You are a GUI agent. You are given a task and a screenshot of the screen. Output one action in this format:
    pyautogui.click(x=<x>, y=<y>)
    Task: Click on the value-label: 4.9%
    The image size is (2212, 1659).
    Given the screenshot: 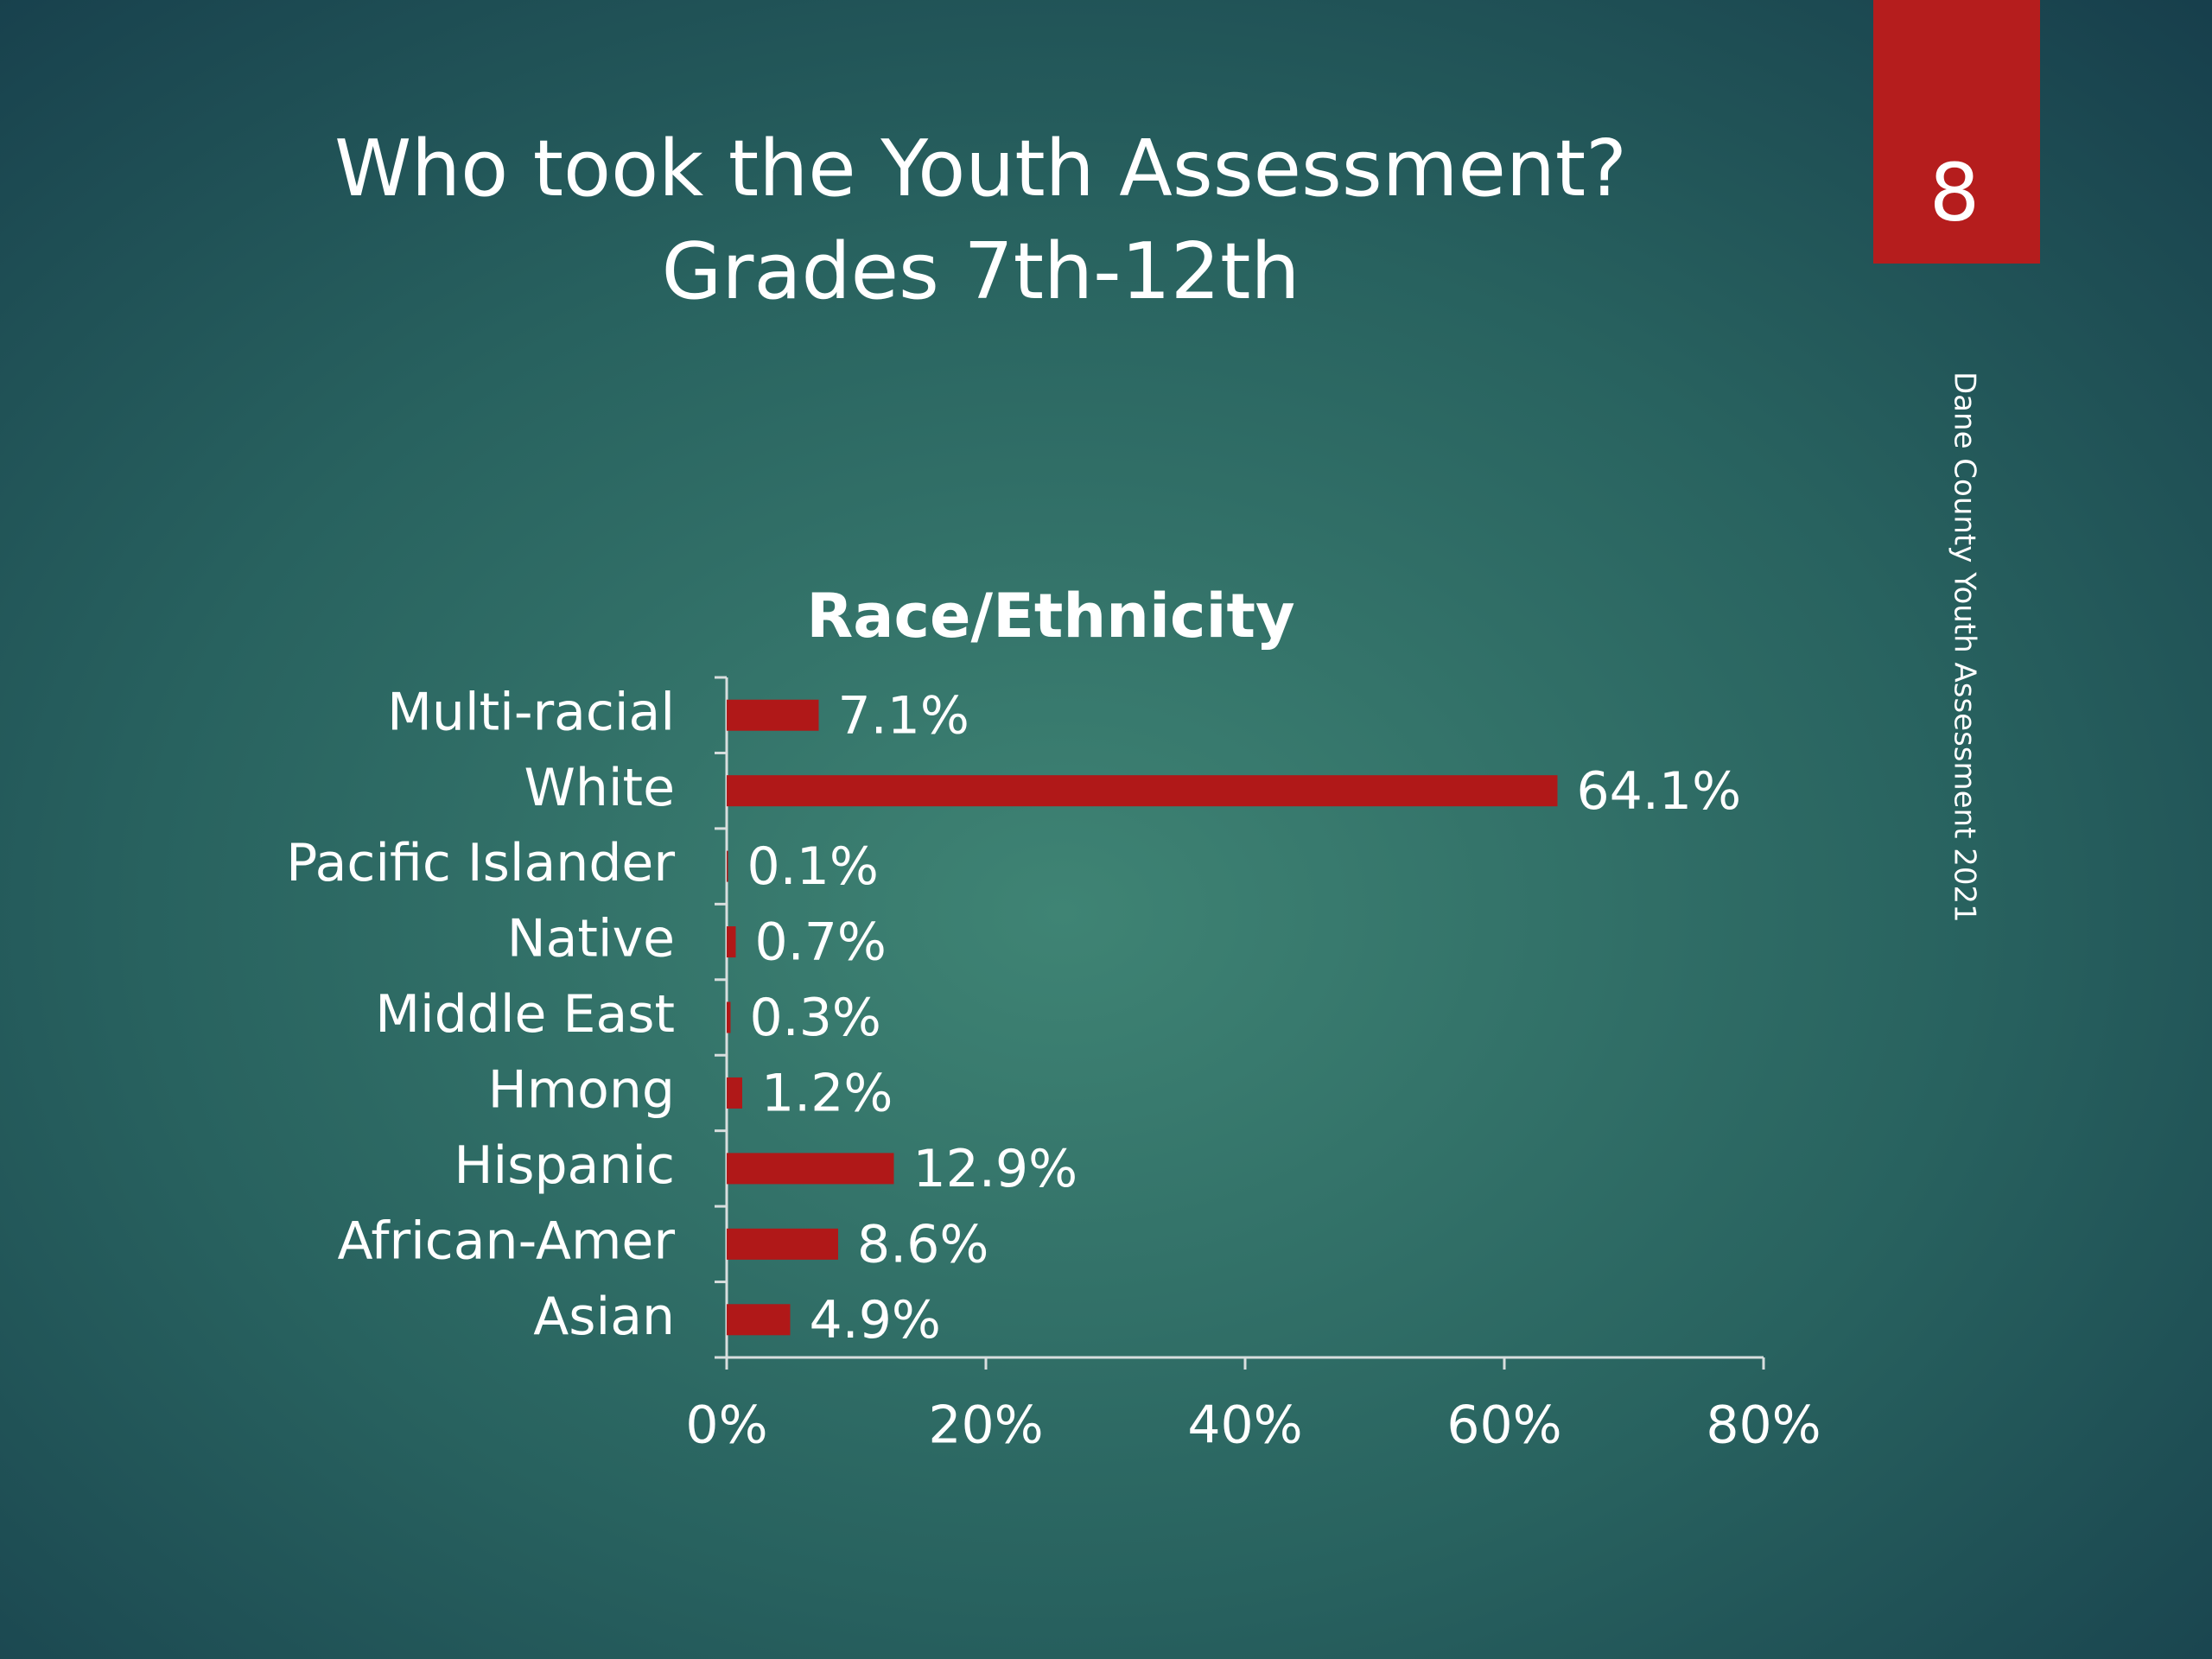 What is the action you would take?
    pyautogui.click(x=875, y=1320)
    